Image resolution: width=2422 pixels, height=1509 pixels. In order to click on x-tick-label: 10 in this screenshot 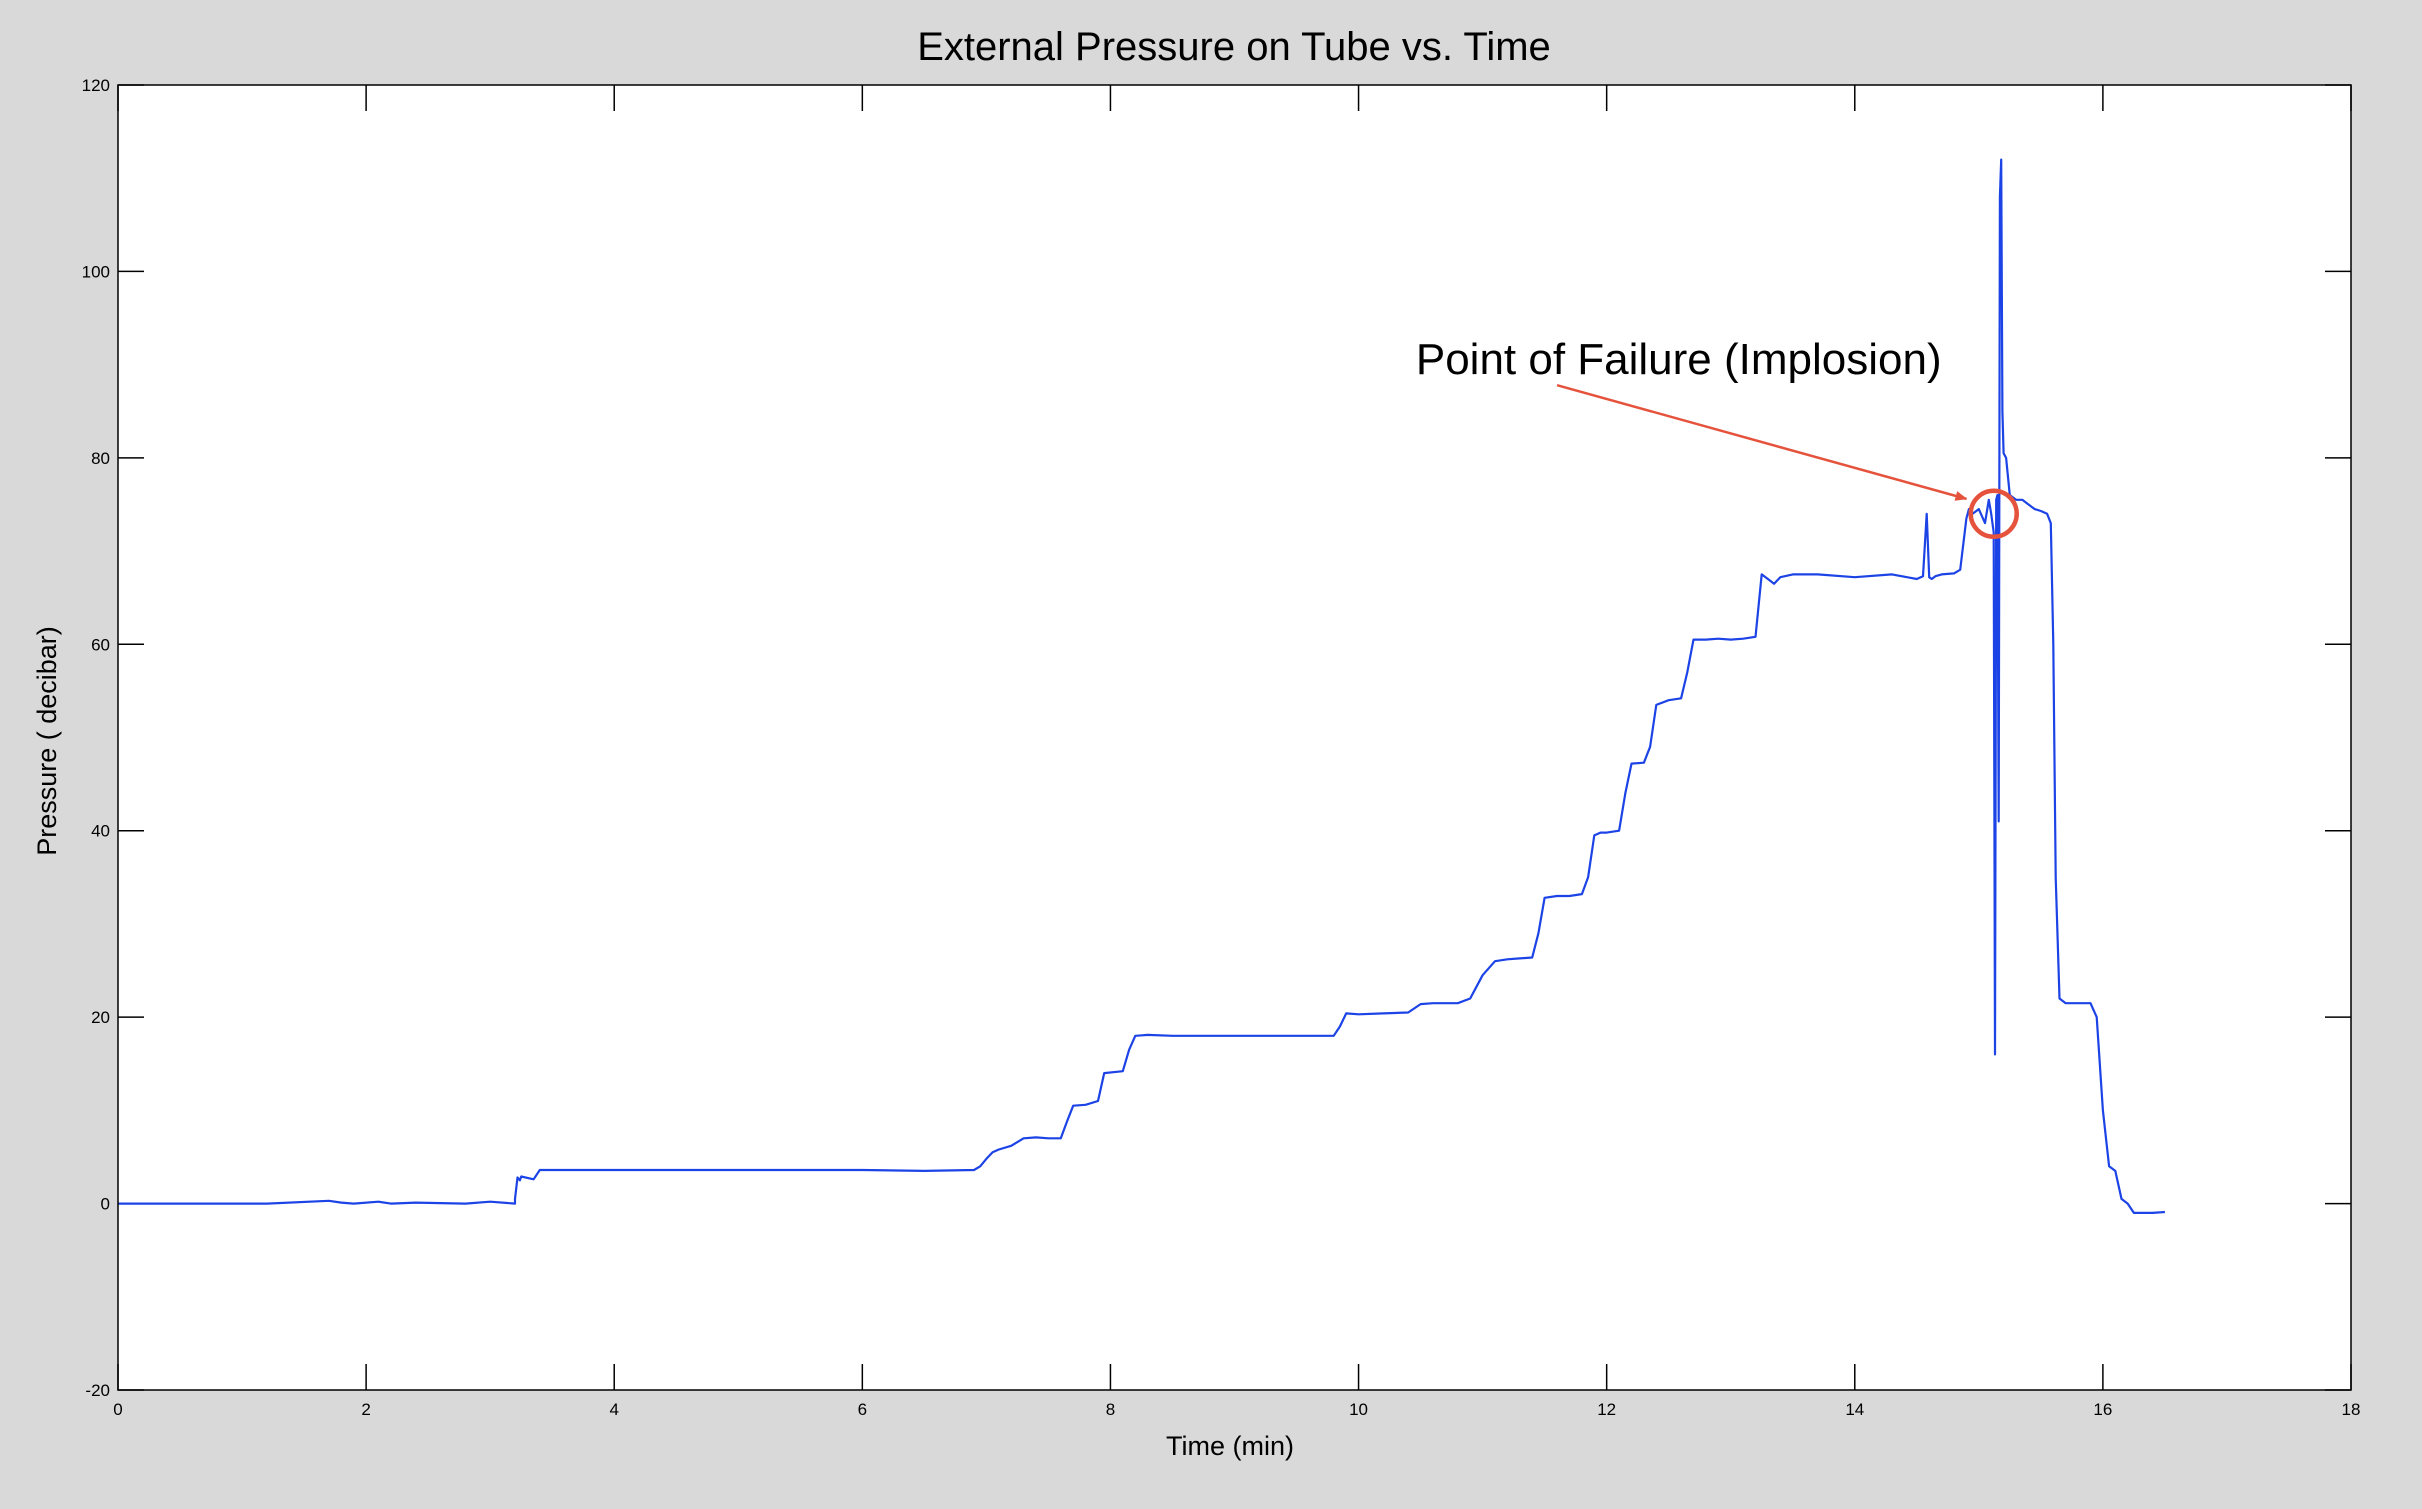, I will do `click(1358, 1409)`.